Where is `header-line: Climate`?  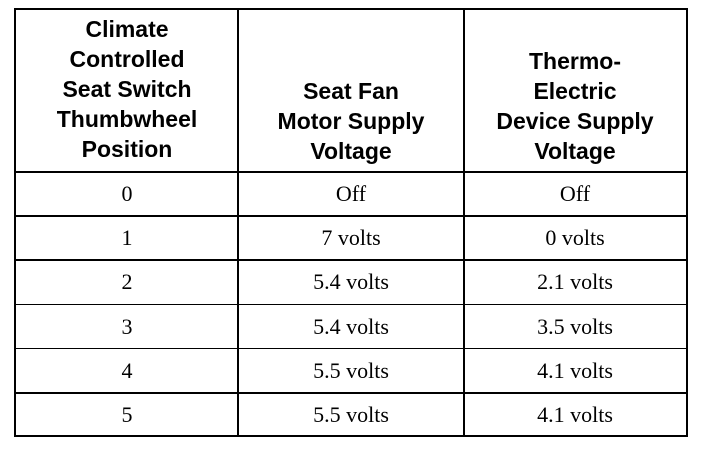 header-line: Climate is located at coordinates (127, 29).